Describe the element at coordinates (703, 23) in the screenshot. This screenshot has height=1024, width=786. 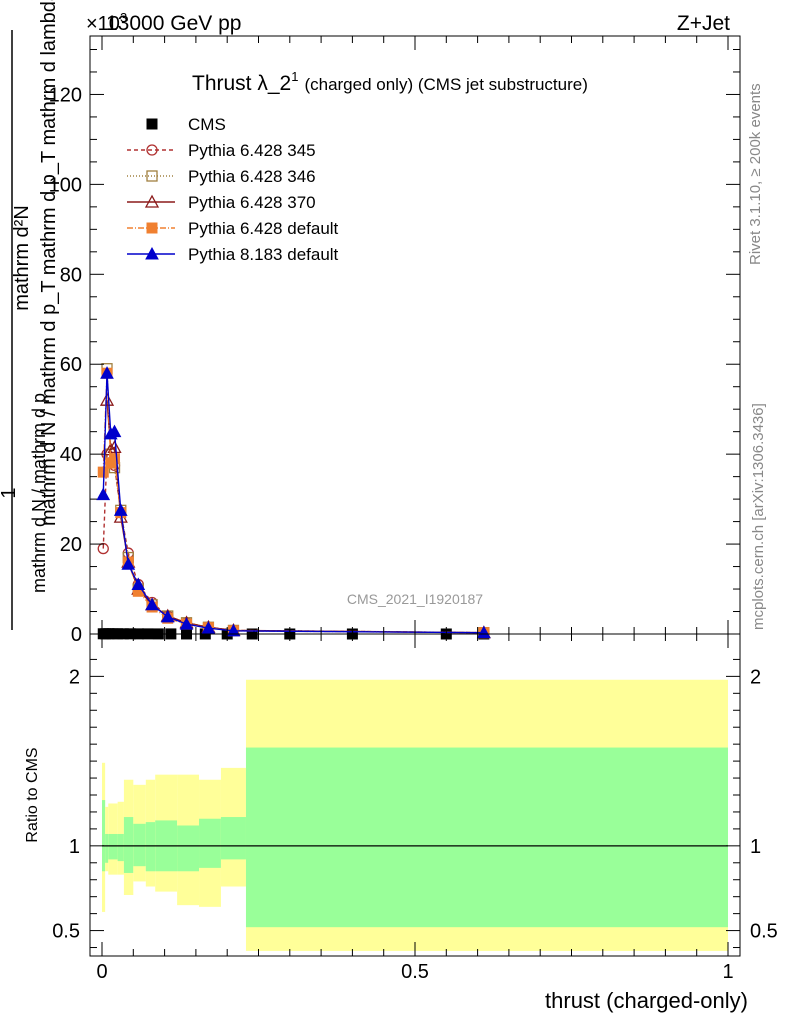
I see `process-label: Z+Jet` at that location.